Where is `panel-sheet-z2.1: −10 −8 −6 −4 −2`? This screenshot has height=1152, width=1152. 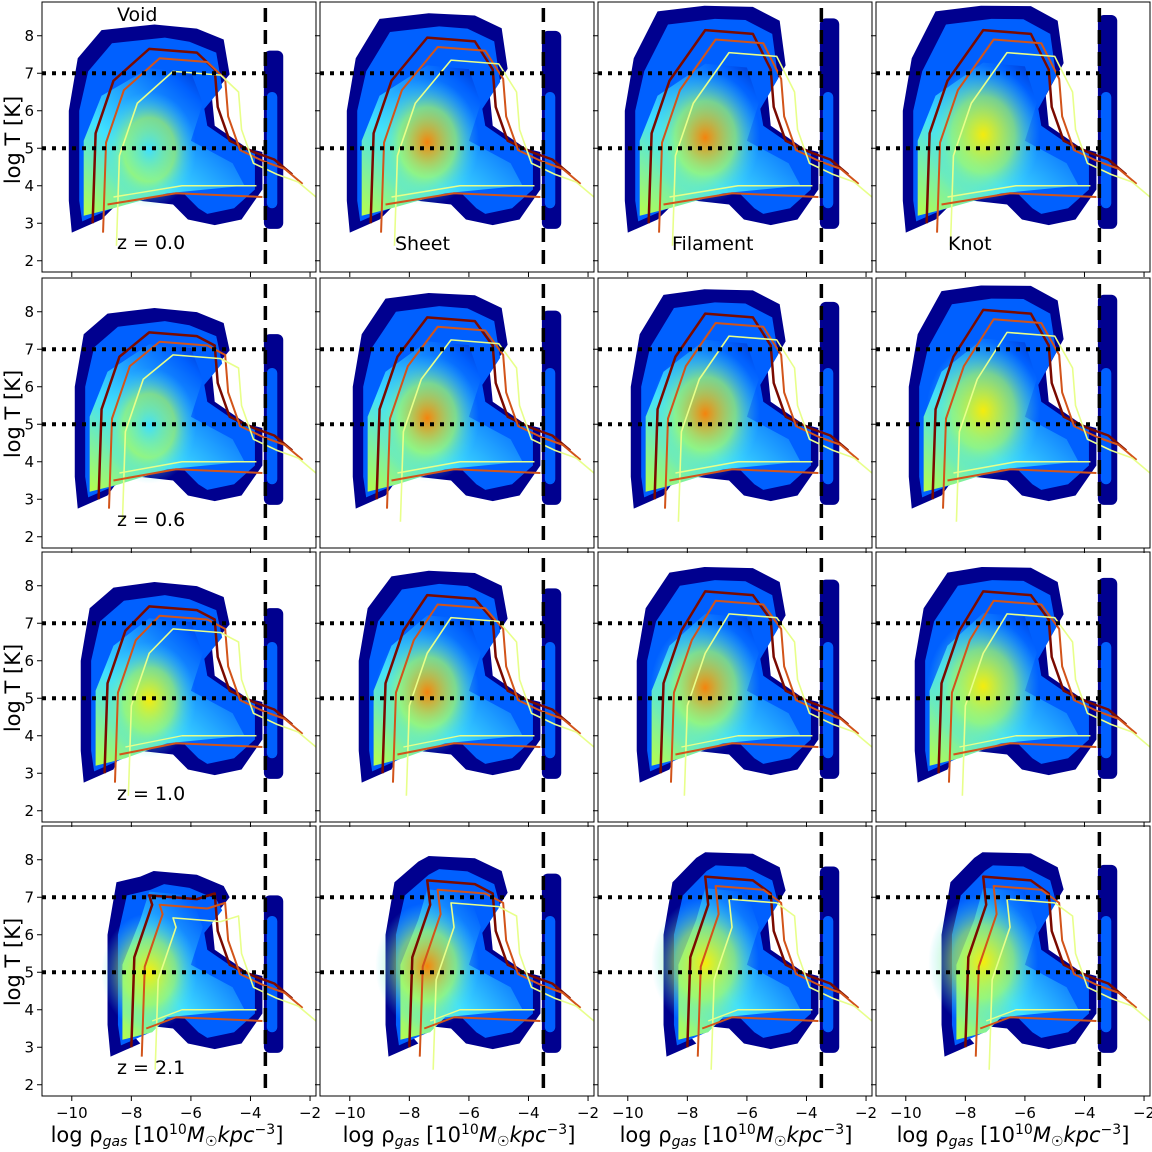
panel-sheet-z2.1: −10 −8 −6 −4 −2 is located at coordinates (457, 973).